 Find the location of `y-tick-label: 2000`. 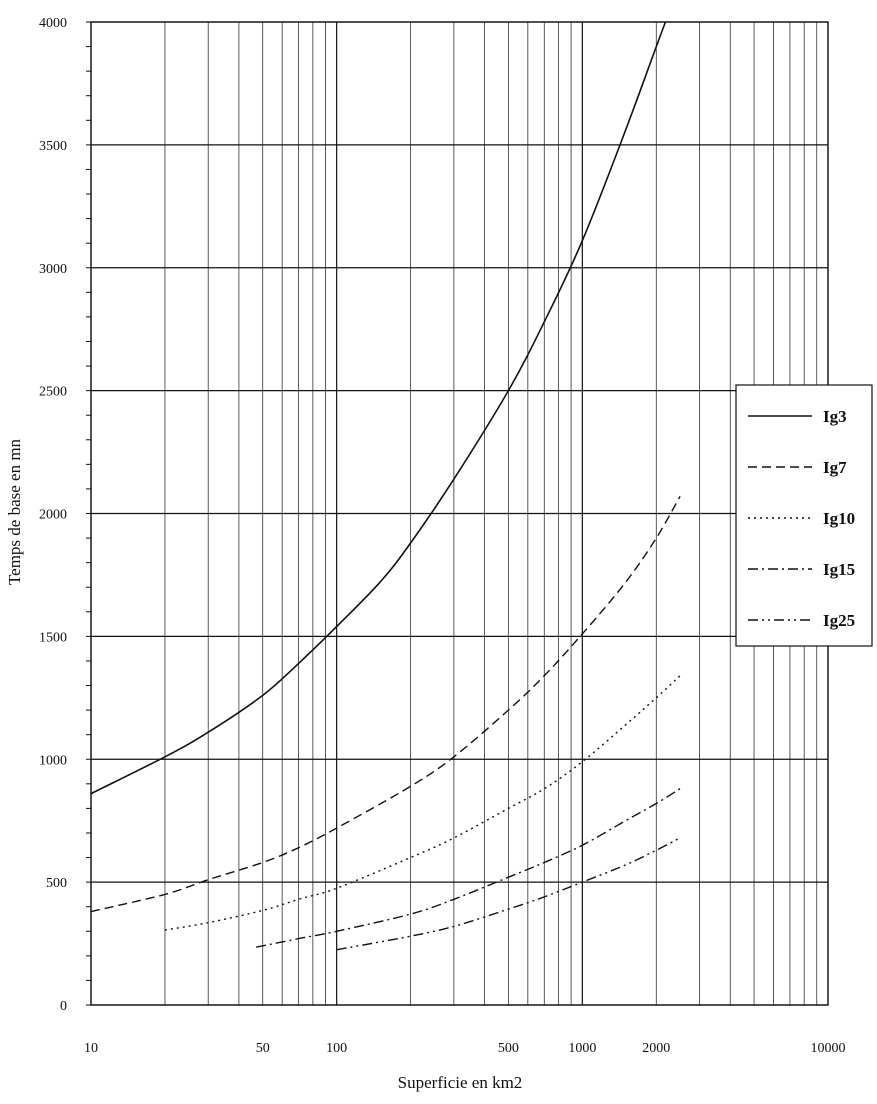

y-tick-label: 2000 is located at coordinates (53, 515).